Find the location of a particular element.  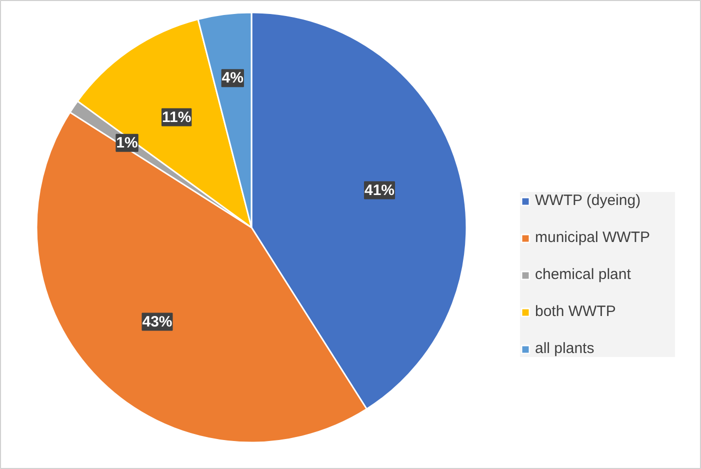

legend-label: all plants is located at coordinates (565, 348).